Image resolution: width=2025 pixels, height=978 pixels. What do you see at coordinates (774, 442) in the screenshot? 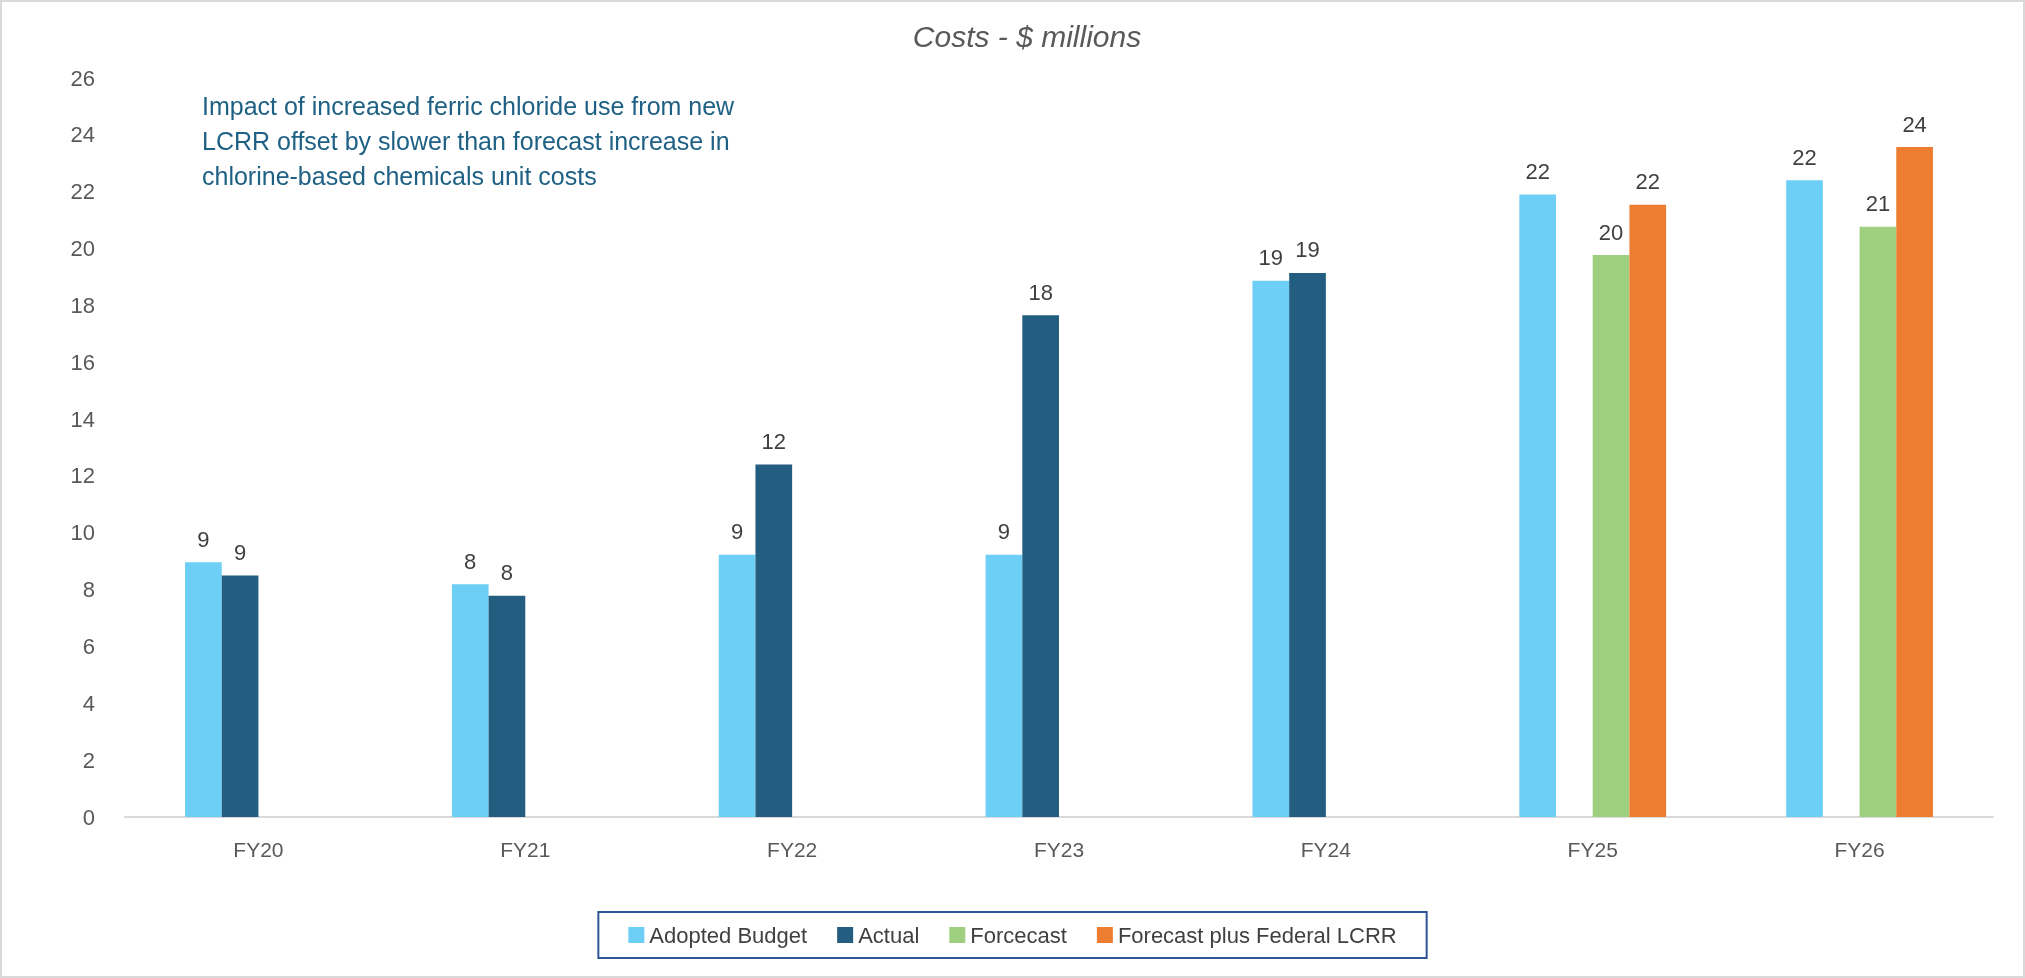
I see `data-label: 12` at bounding box center [774, 442].